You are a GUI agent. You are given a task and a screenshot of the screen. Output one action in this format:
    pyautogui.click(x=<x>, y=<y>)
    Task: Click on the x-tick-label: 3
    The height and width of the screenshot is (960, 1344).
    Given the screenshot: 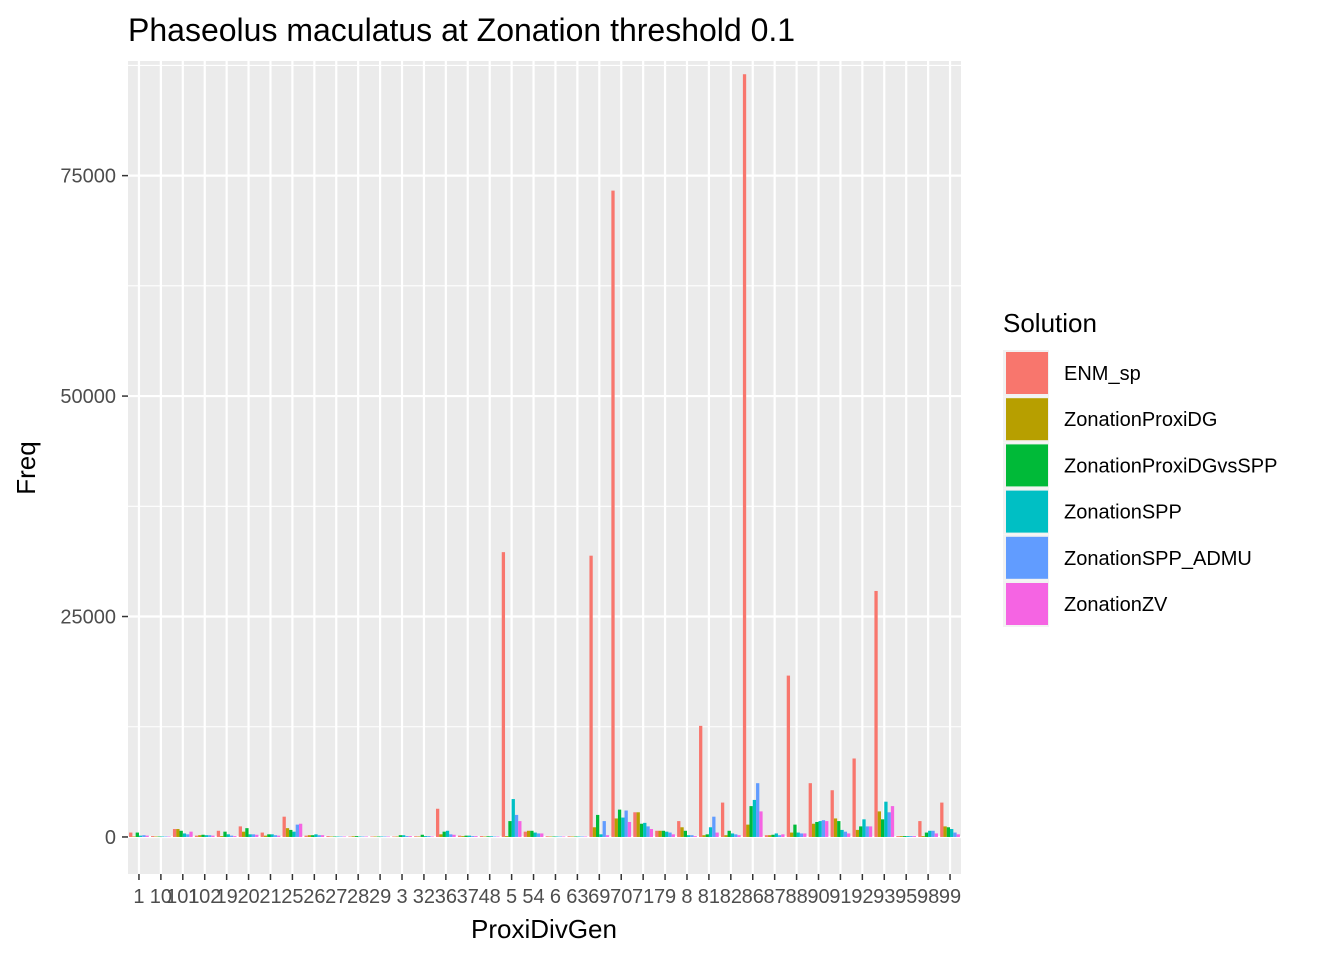 What is the action you would take?
    pyautogui.click(x=401, y=897)
    